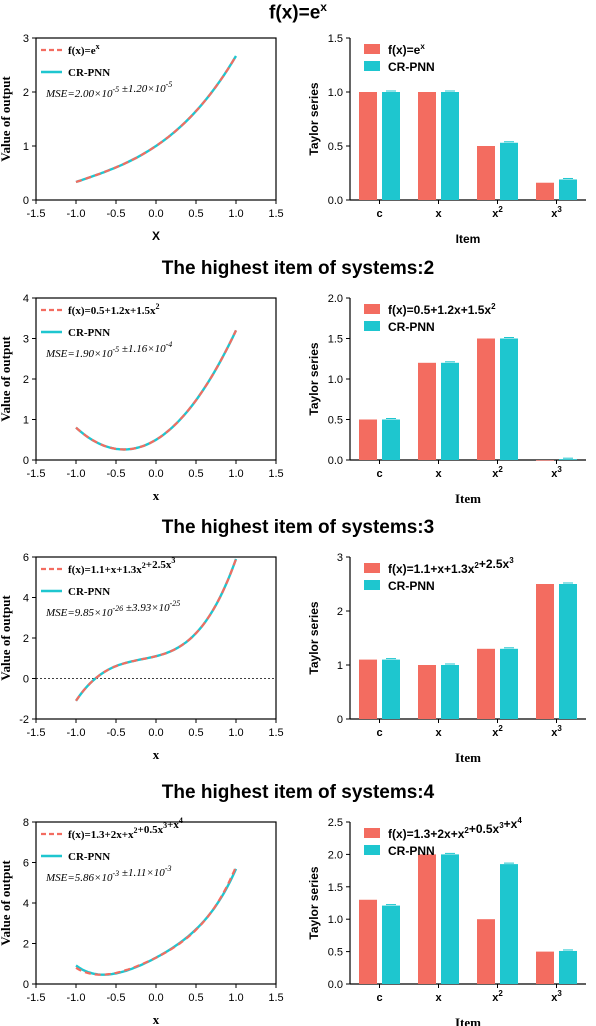 This screenshot has width=596, height=1026. I want to click on row-title: The highest item of systems:3, so click(298, 527).